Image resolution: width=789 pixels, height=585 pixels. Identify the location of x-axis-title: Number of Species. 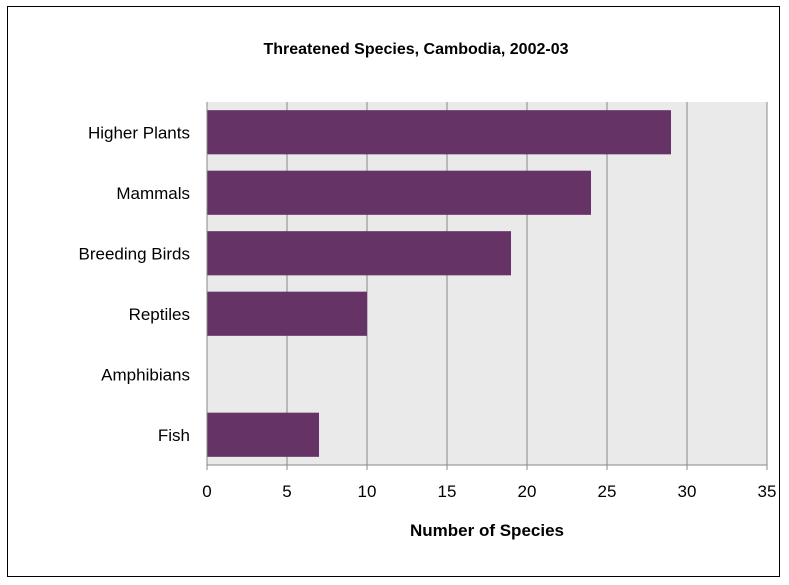
(487, 530).